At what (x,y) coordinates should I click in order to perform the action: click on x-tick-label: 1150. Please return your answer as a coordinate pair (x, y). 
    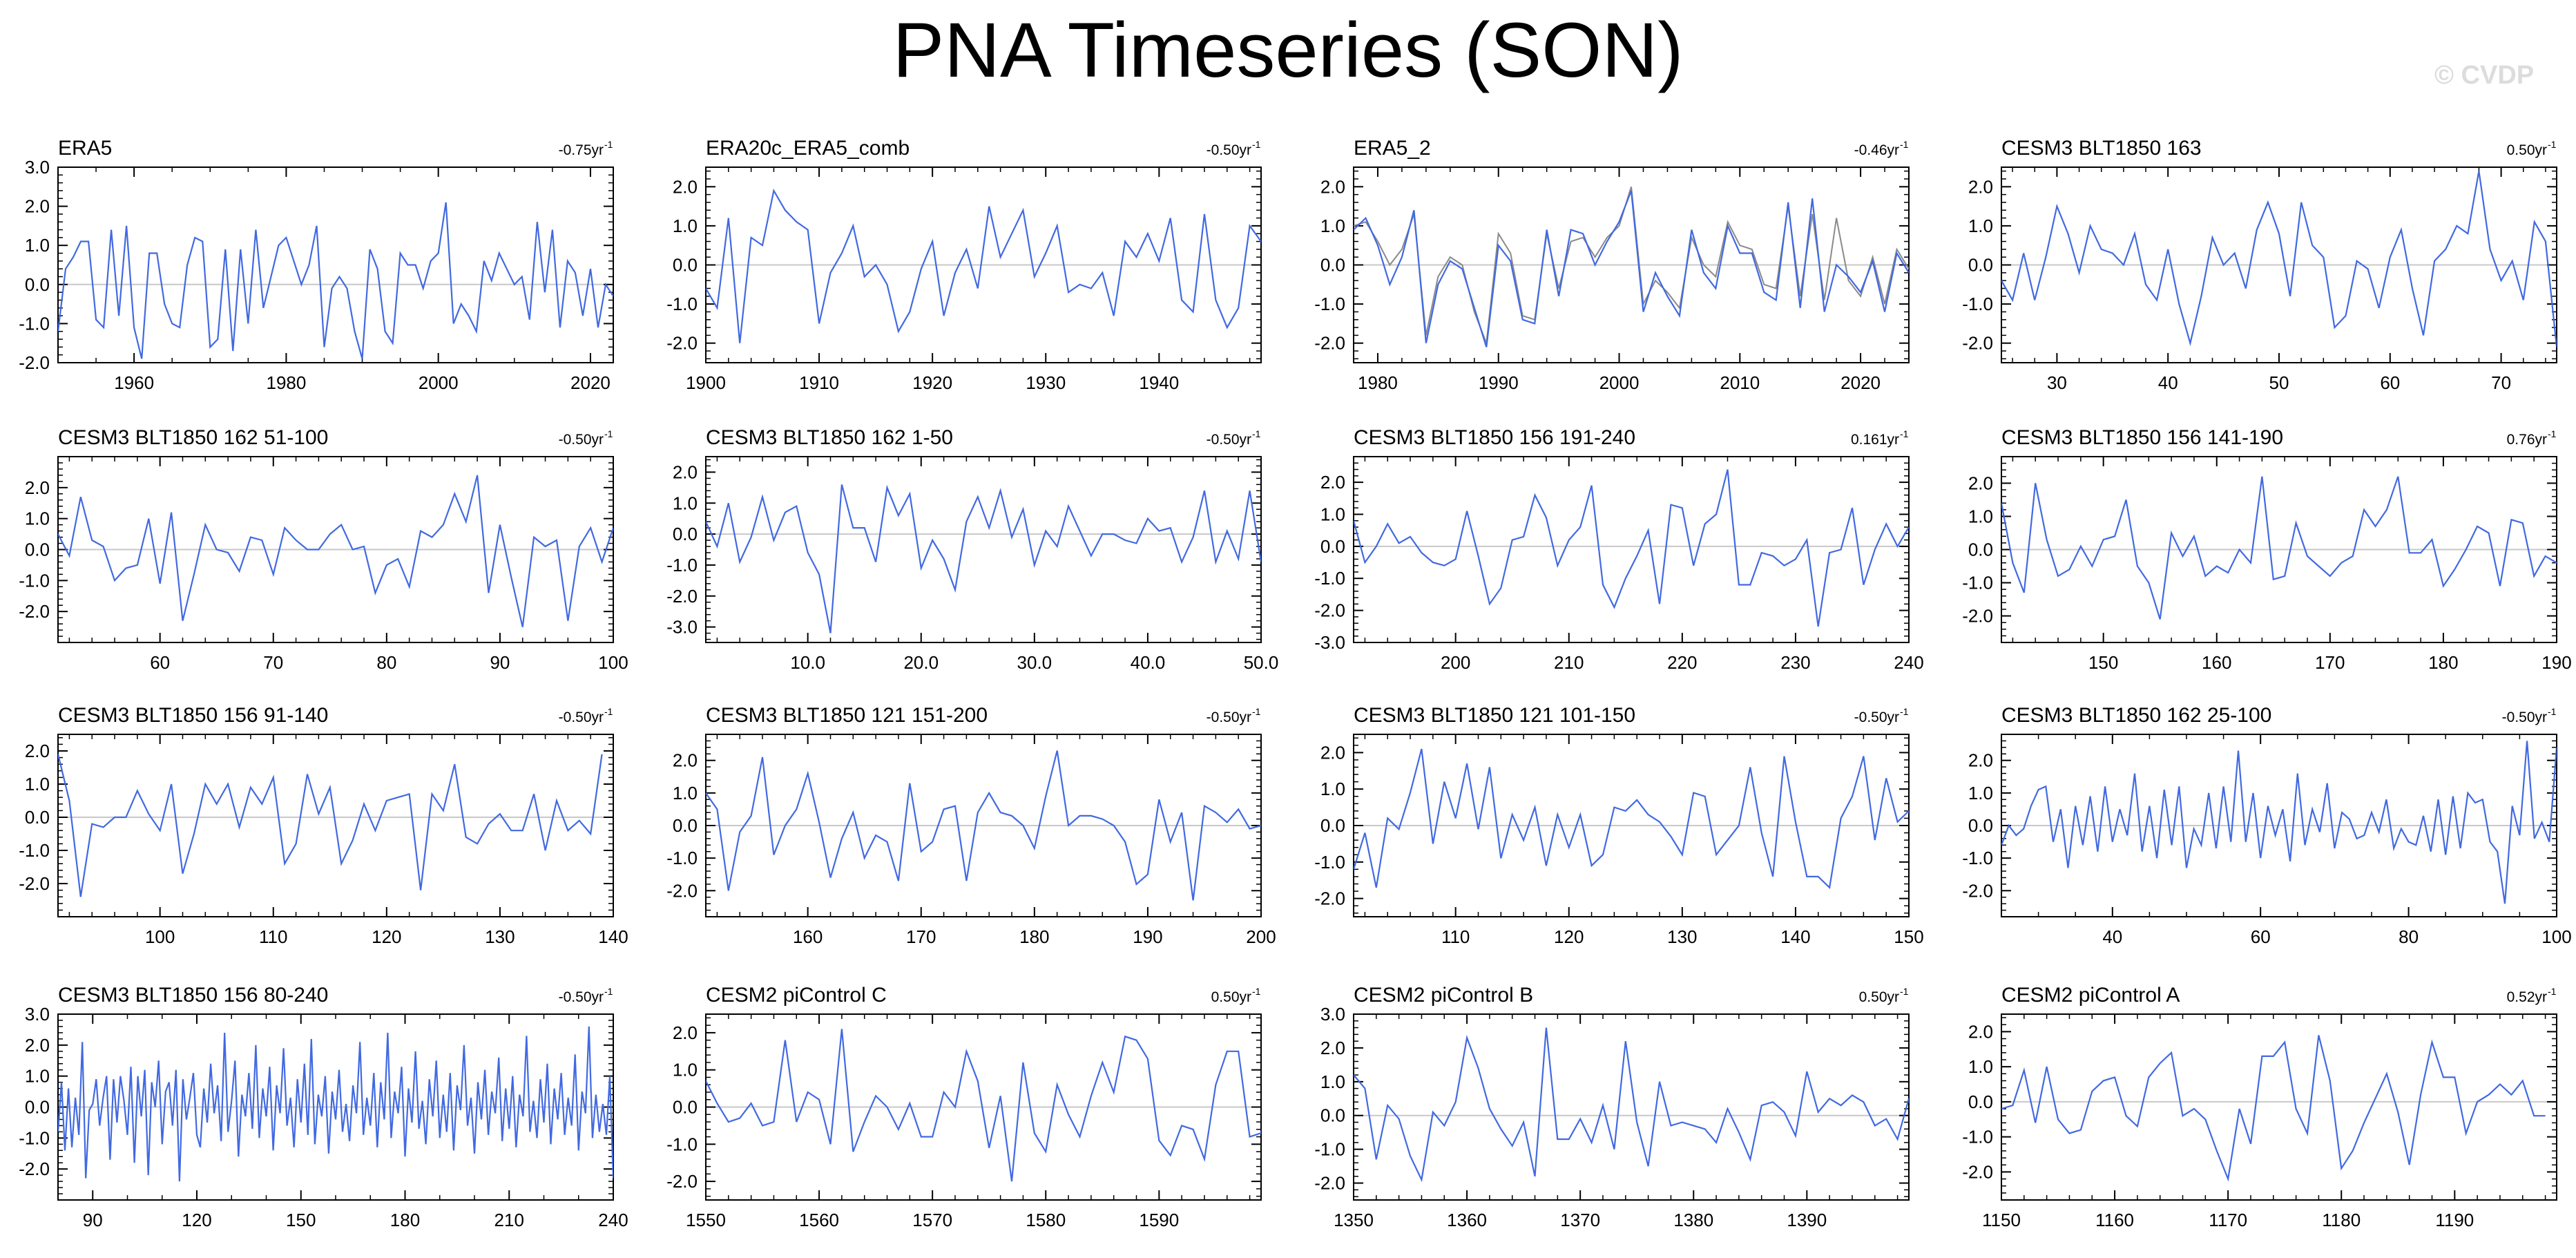
    Looking at the image, I should click on (2001, 1220).